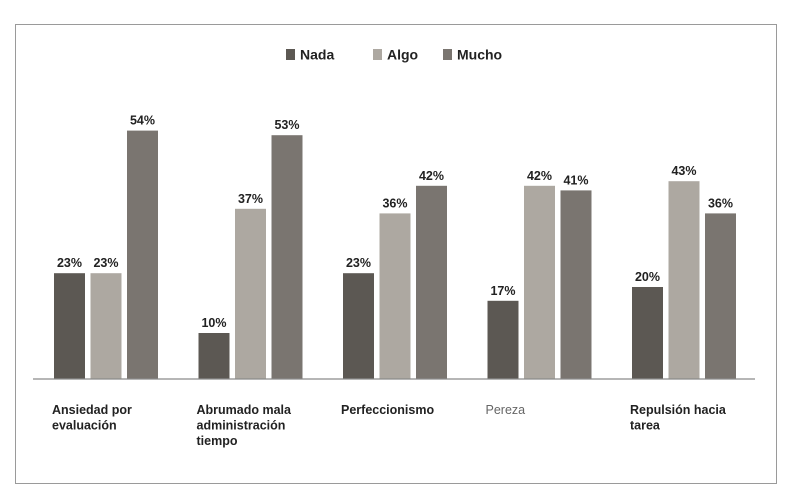 This screenshot has width=793, height=498. Describe the element at coordinates (502, 291) in the screenshot. I see `value-label-nada-3: 17%` at that location.